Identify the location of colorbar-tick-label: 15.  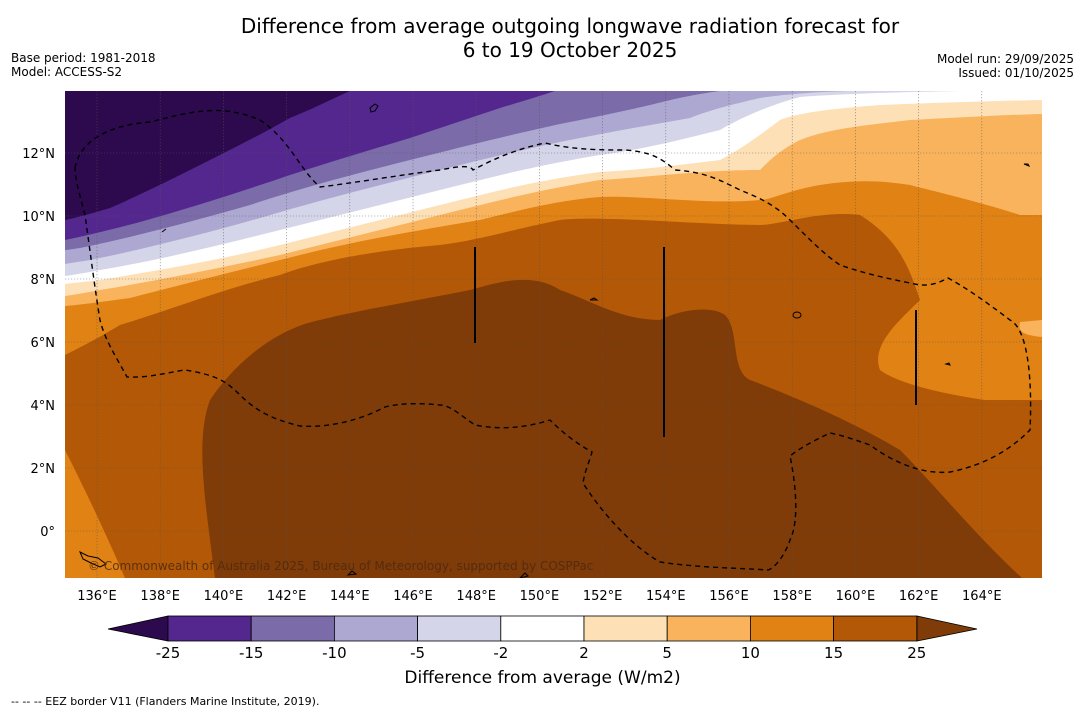
(833, 653).